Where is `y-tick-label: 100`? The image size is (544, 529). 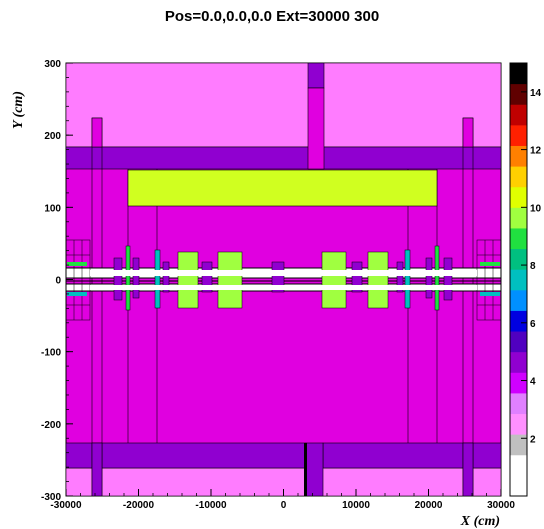
y-tick-label: 100 is located at coordinates (52, 208).